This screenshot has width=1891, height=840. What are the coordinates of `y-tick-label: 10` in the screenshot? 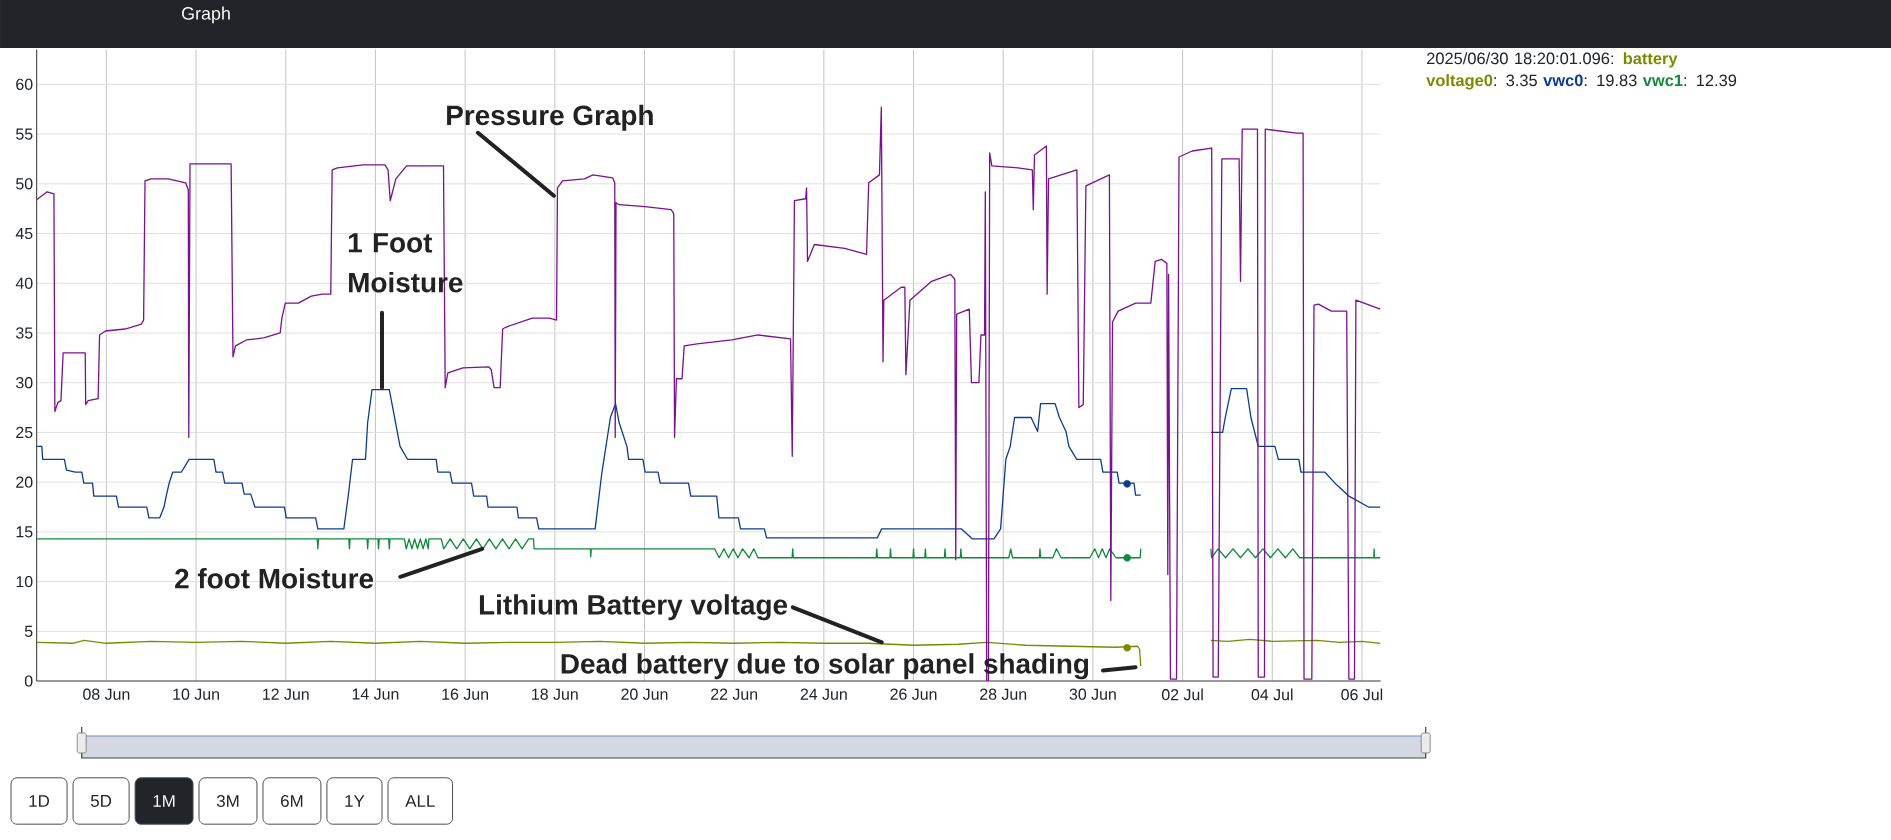 It's located at (24, 581).